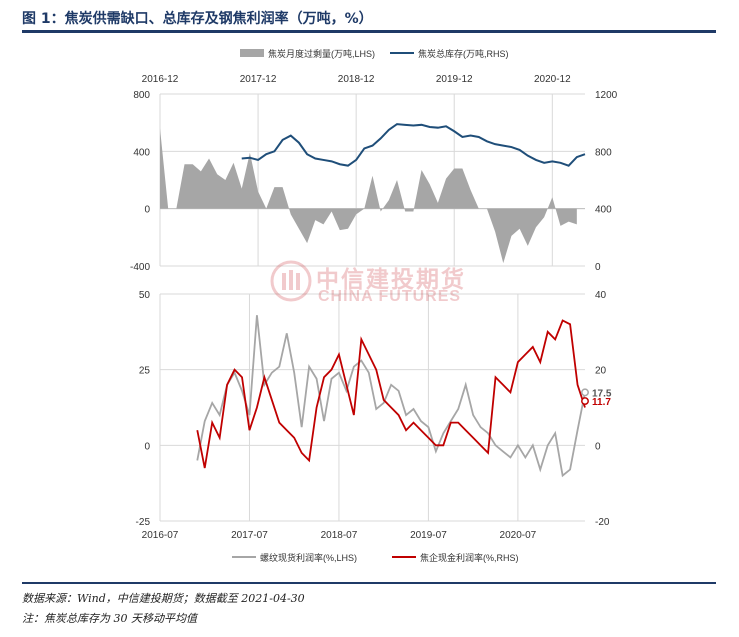 This screenshot has height=637, width=739. Describe the element at coordinates (145, 371) in the screenshot. I see `bottom-left-tick-label: 25` at that location.